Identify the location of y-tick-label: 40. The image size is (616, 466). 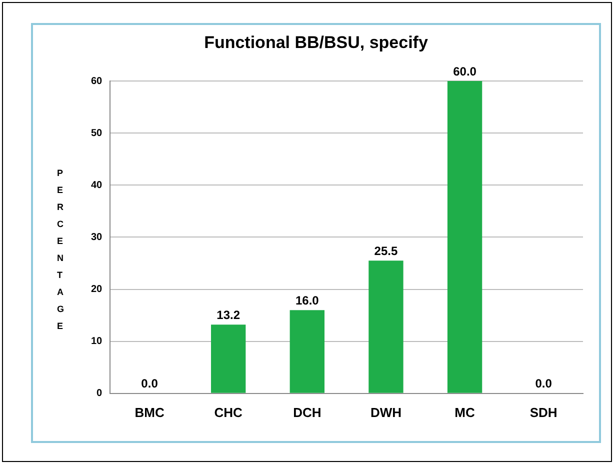
(97, 185).